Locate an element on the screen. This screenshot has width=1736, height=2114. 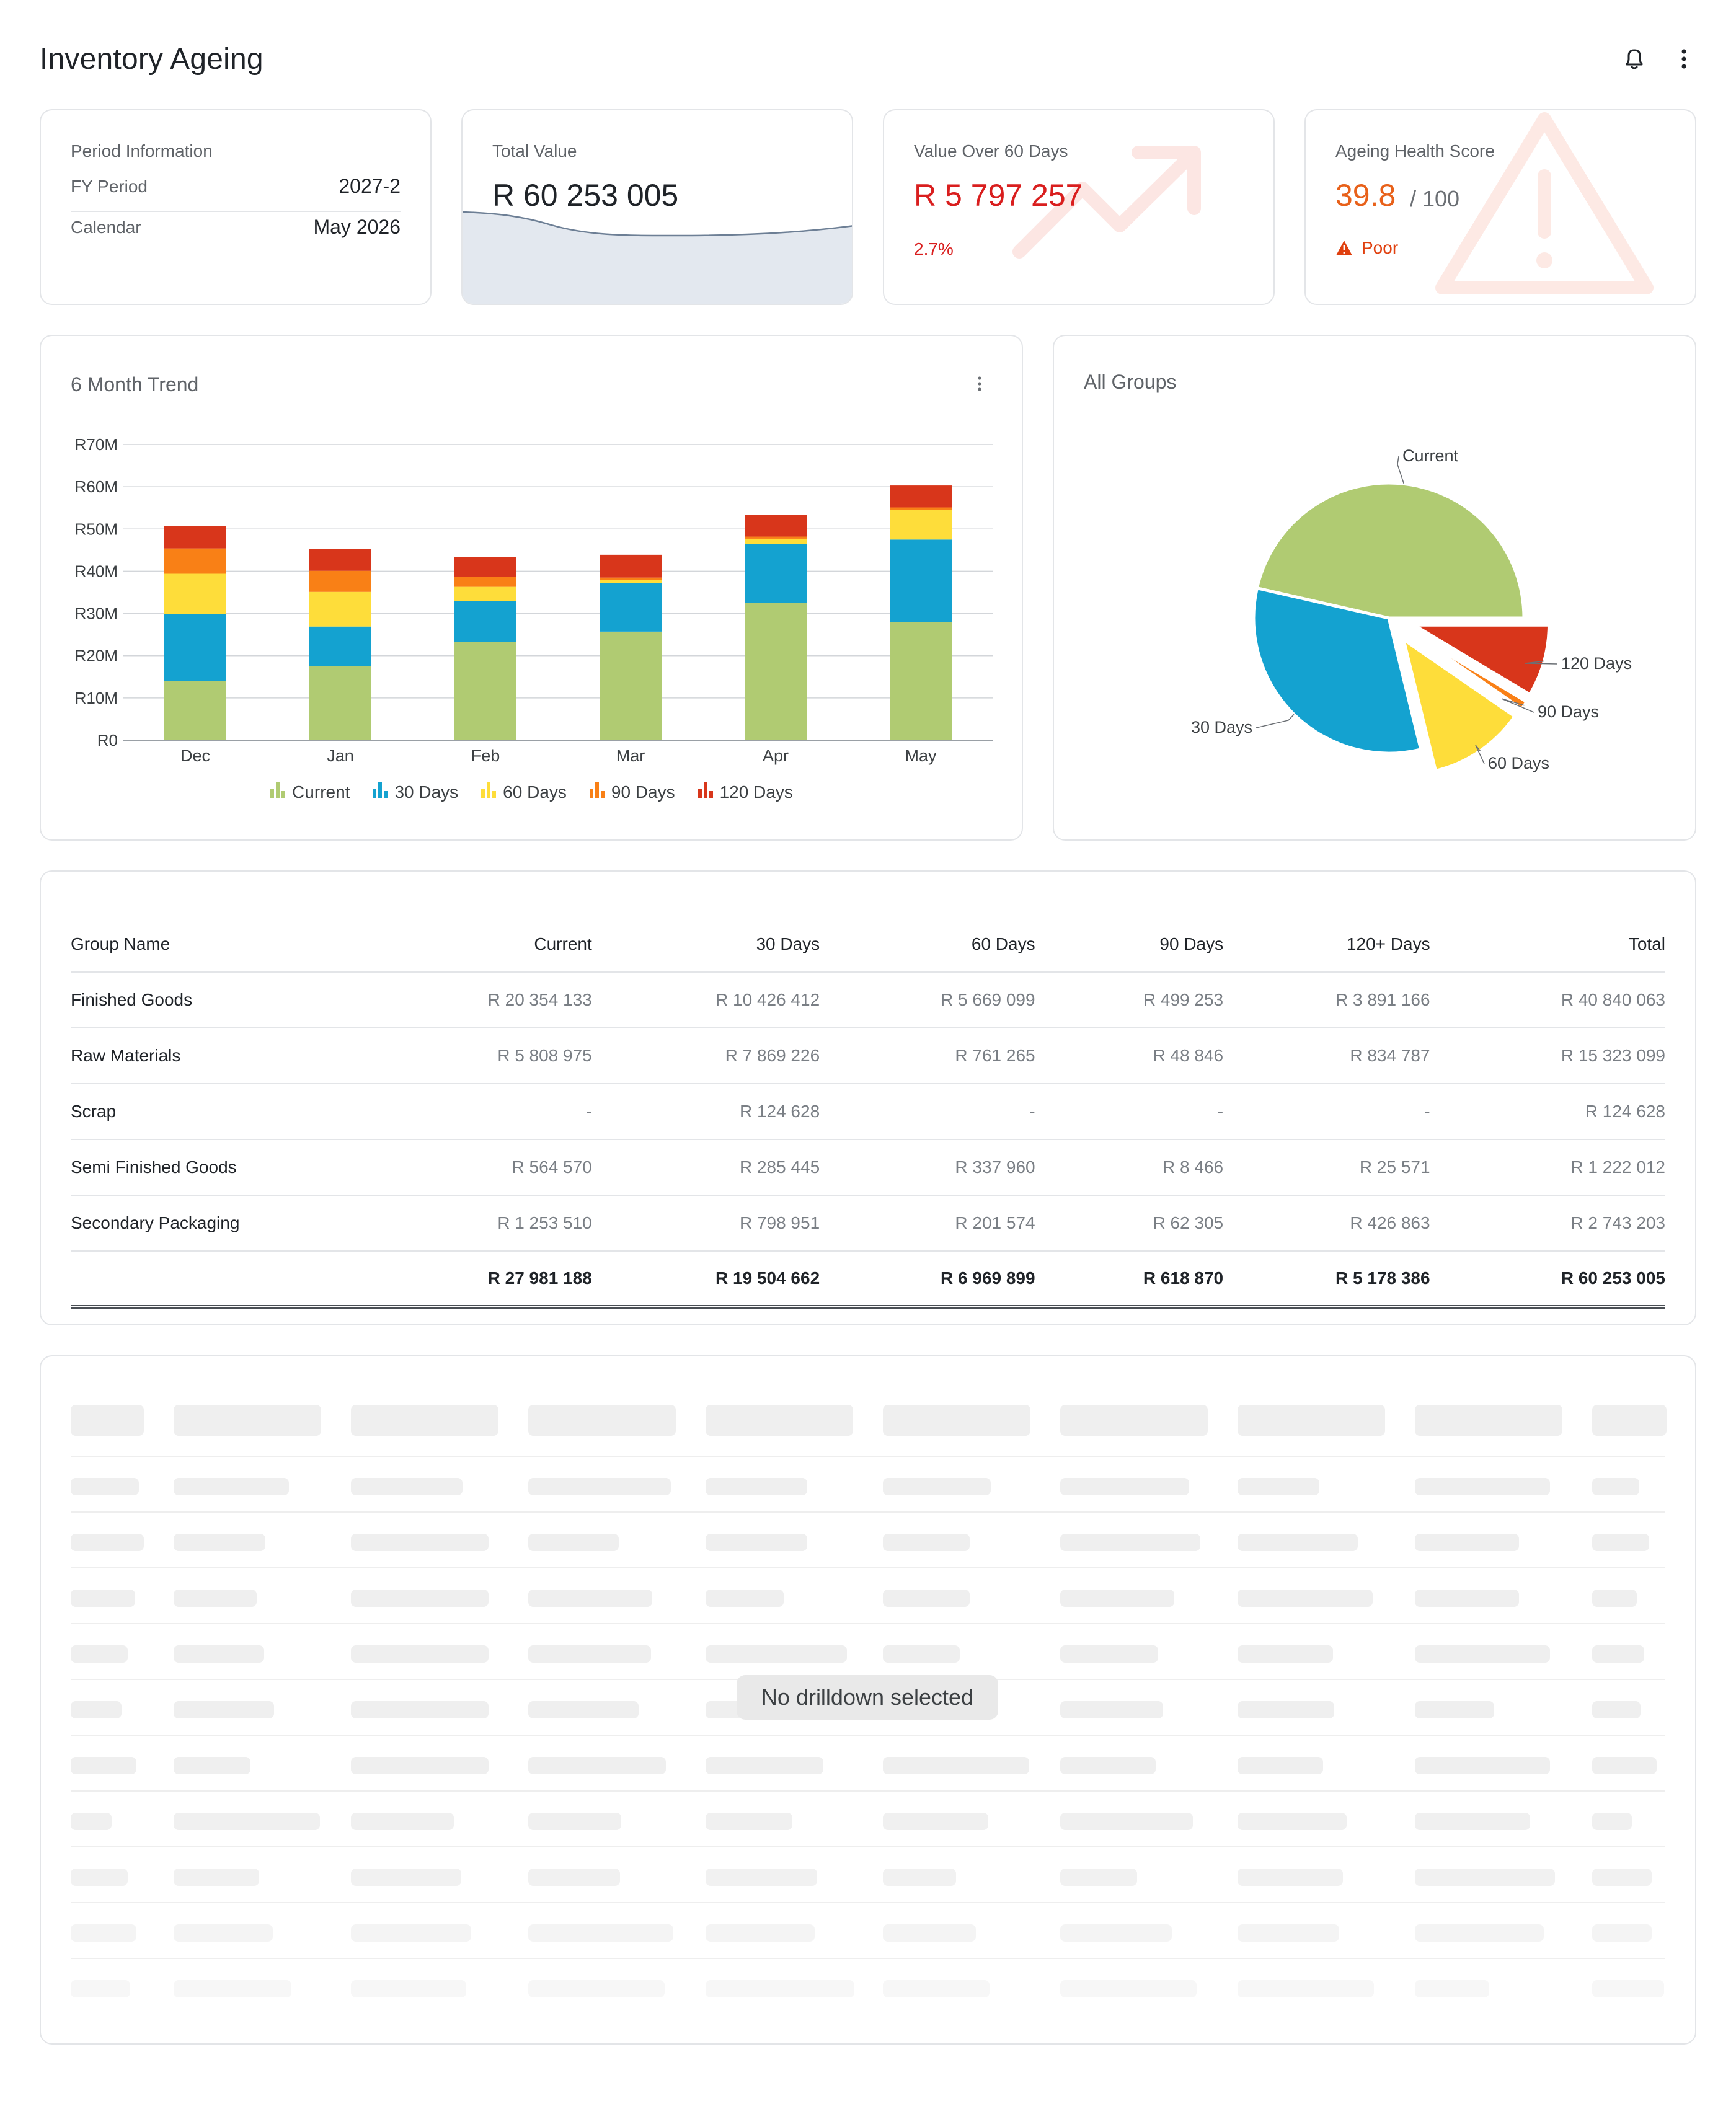
legend-item-120-days: 120 Days is located at coordinates (745, 792).